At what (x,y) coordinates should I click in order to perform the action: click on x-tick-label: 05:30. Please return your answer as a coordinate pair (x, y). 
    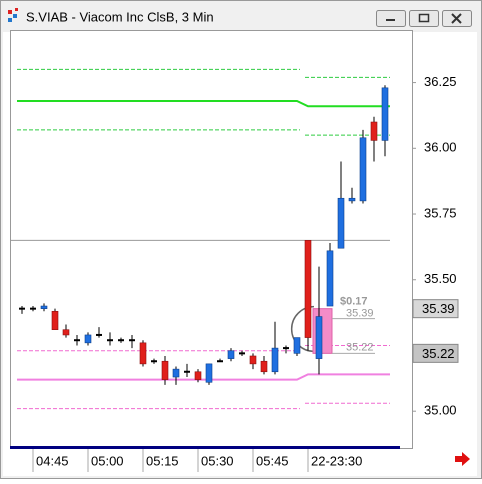
    Looking at the image, I should click on (217, 460).